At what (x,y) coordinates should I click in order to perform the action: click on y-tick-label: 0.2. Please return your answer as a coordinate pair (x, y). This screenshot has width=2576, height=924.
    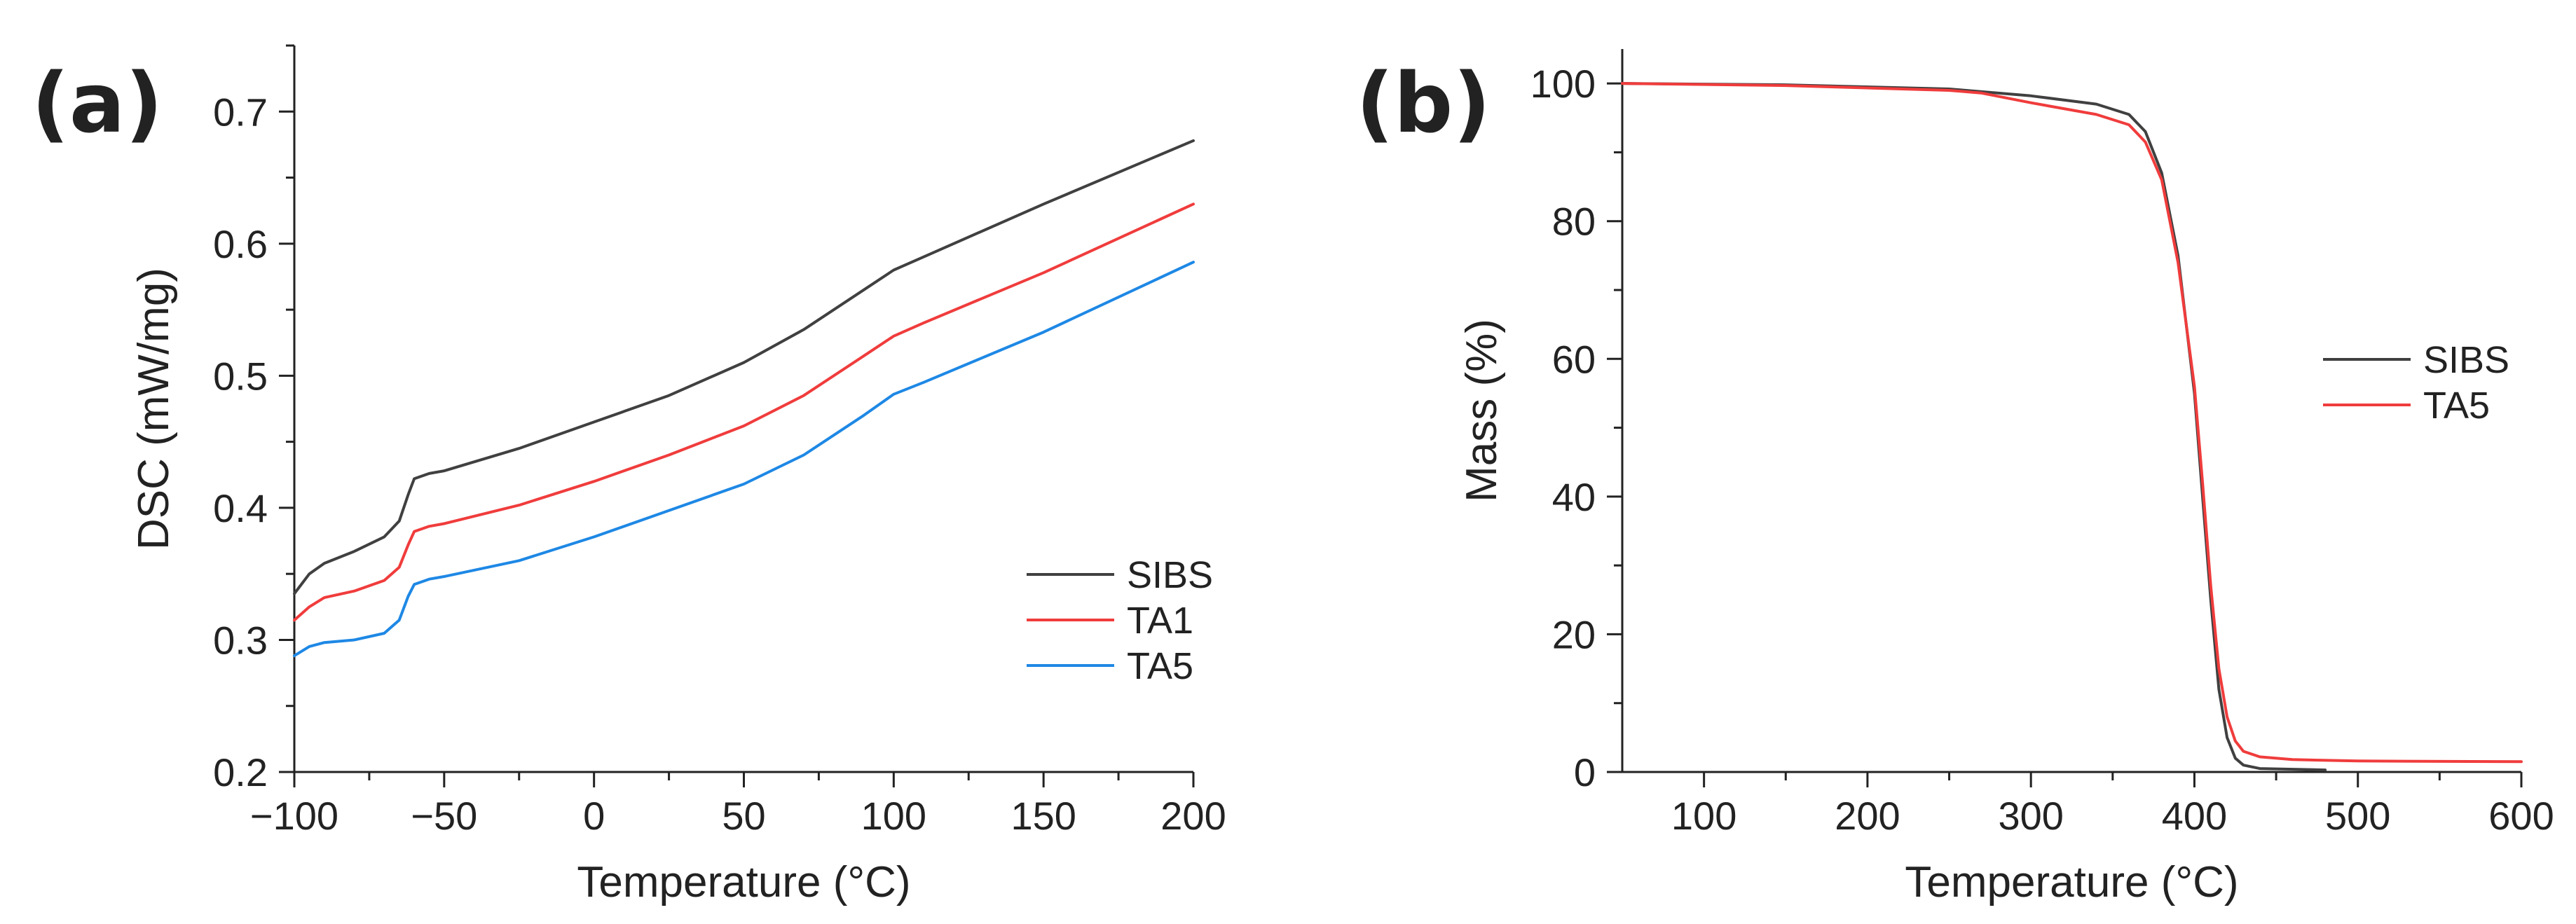
    Looking at the image, I should click on (241, 772).